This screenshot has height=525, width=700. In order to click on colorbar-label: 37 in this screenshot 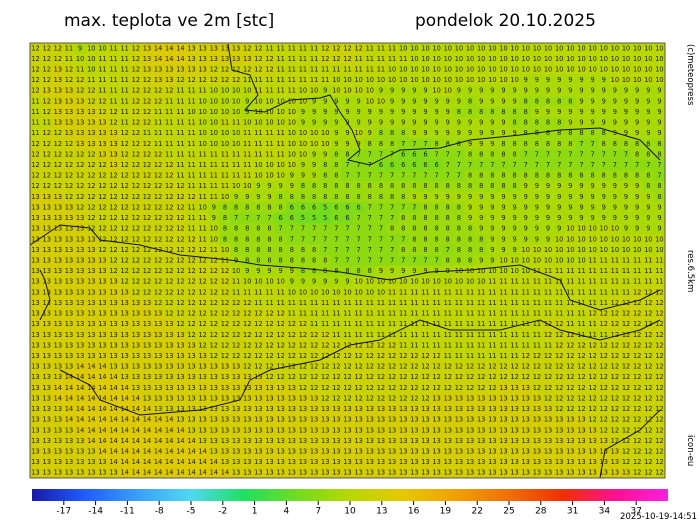, I will do `click(635, 512)`.